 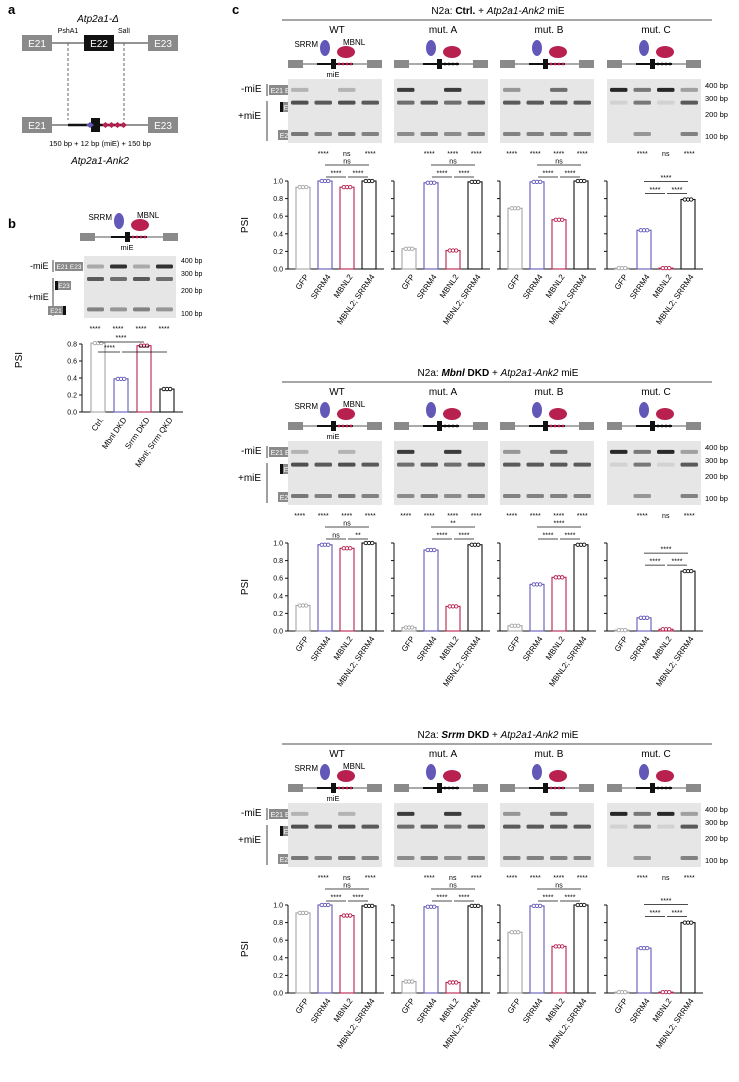 I want to click on y-tick-label: 0.0, so click(x=278, y=632).